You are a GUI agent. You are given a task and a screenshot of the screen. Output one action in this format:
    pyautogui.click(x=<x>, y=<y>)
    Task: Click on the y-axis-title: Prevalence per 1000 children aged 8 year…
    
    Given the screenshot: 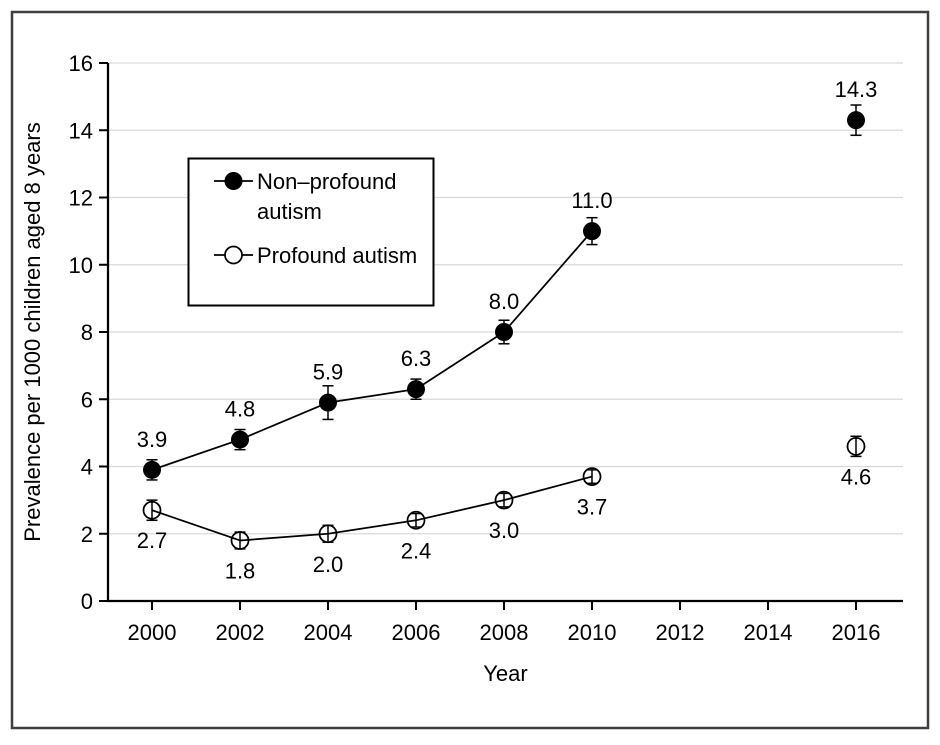 What is the action you would take?
    pyautogui.click(x=32, y=332)
    